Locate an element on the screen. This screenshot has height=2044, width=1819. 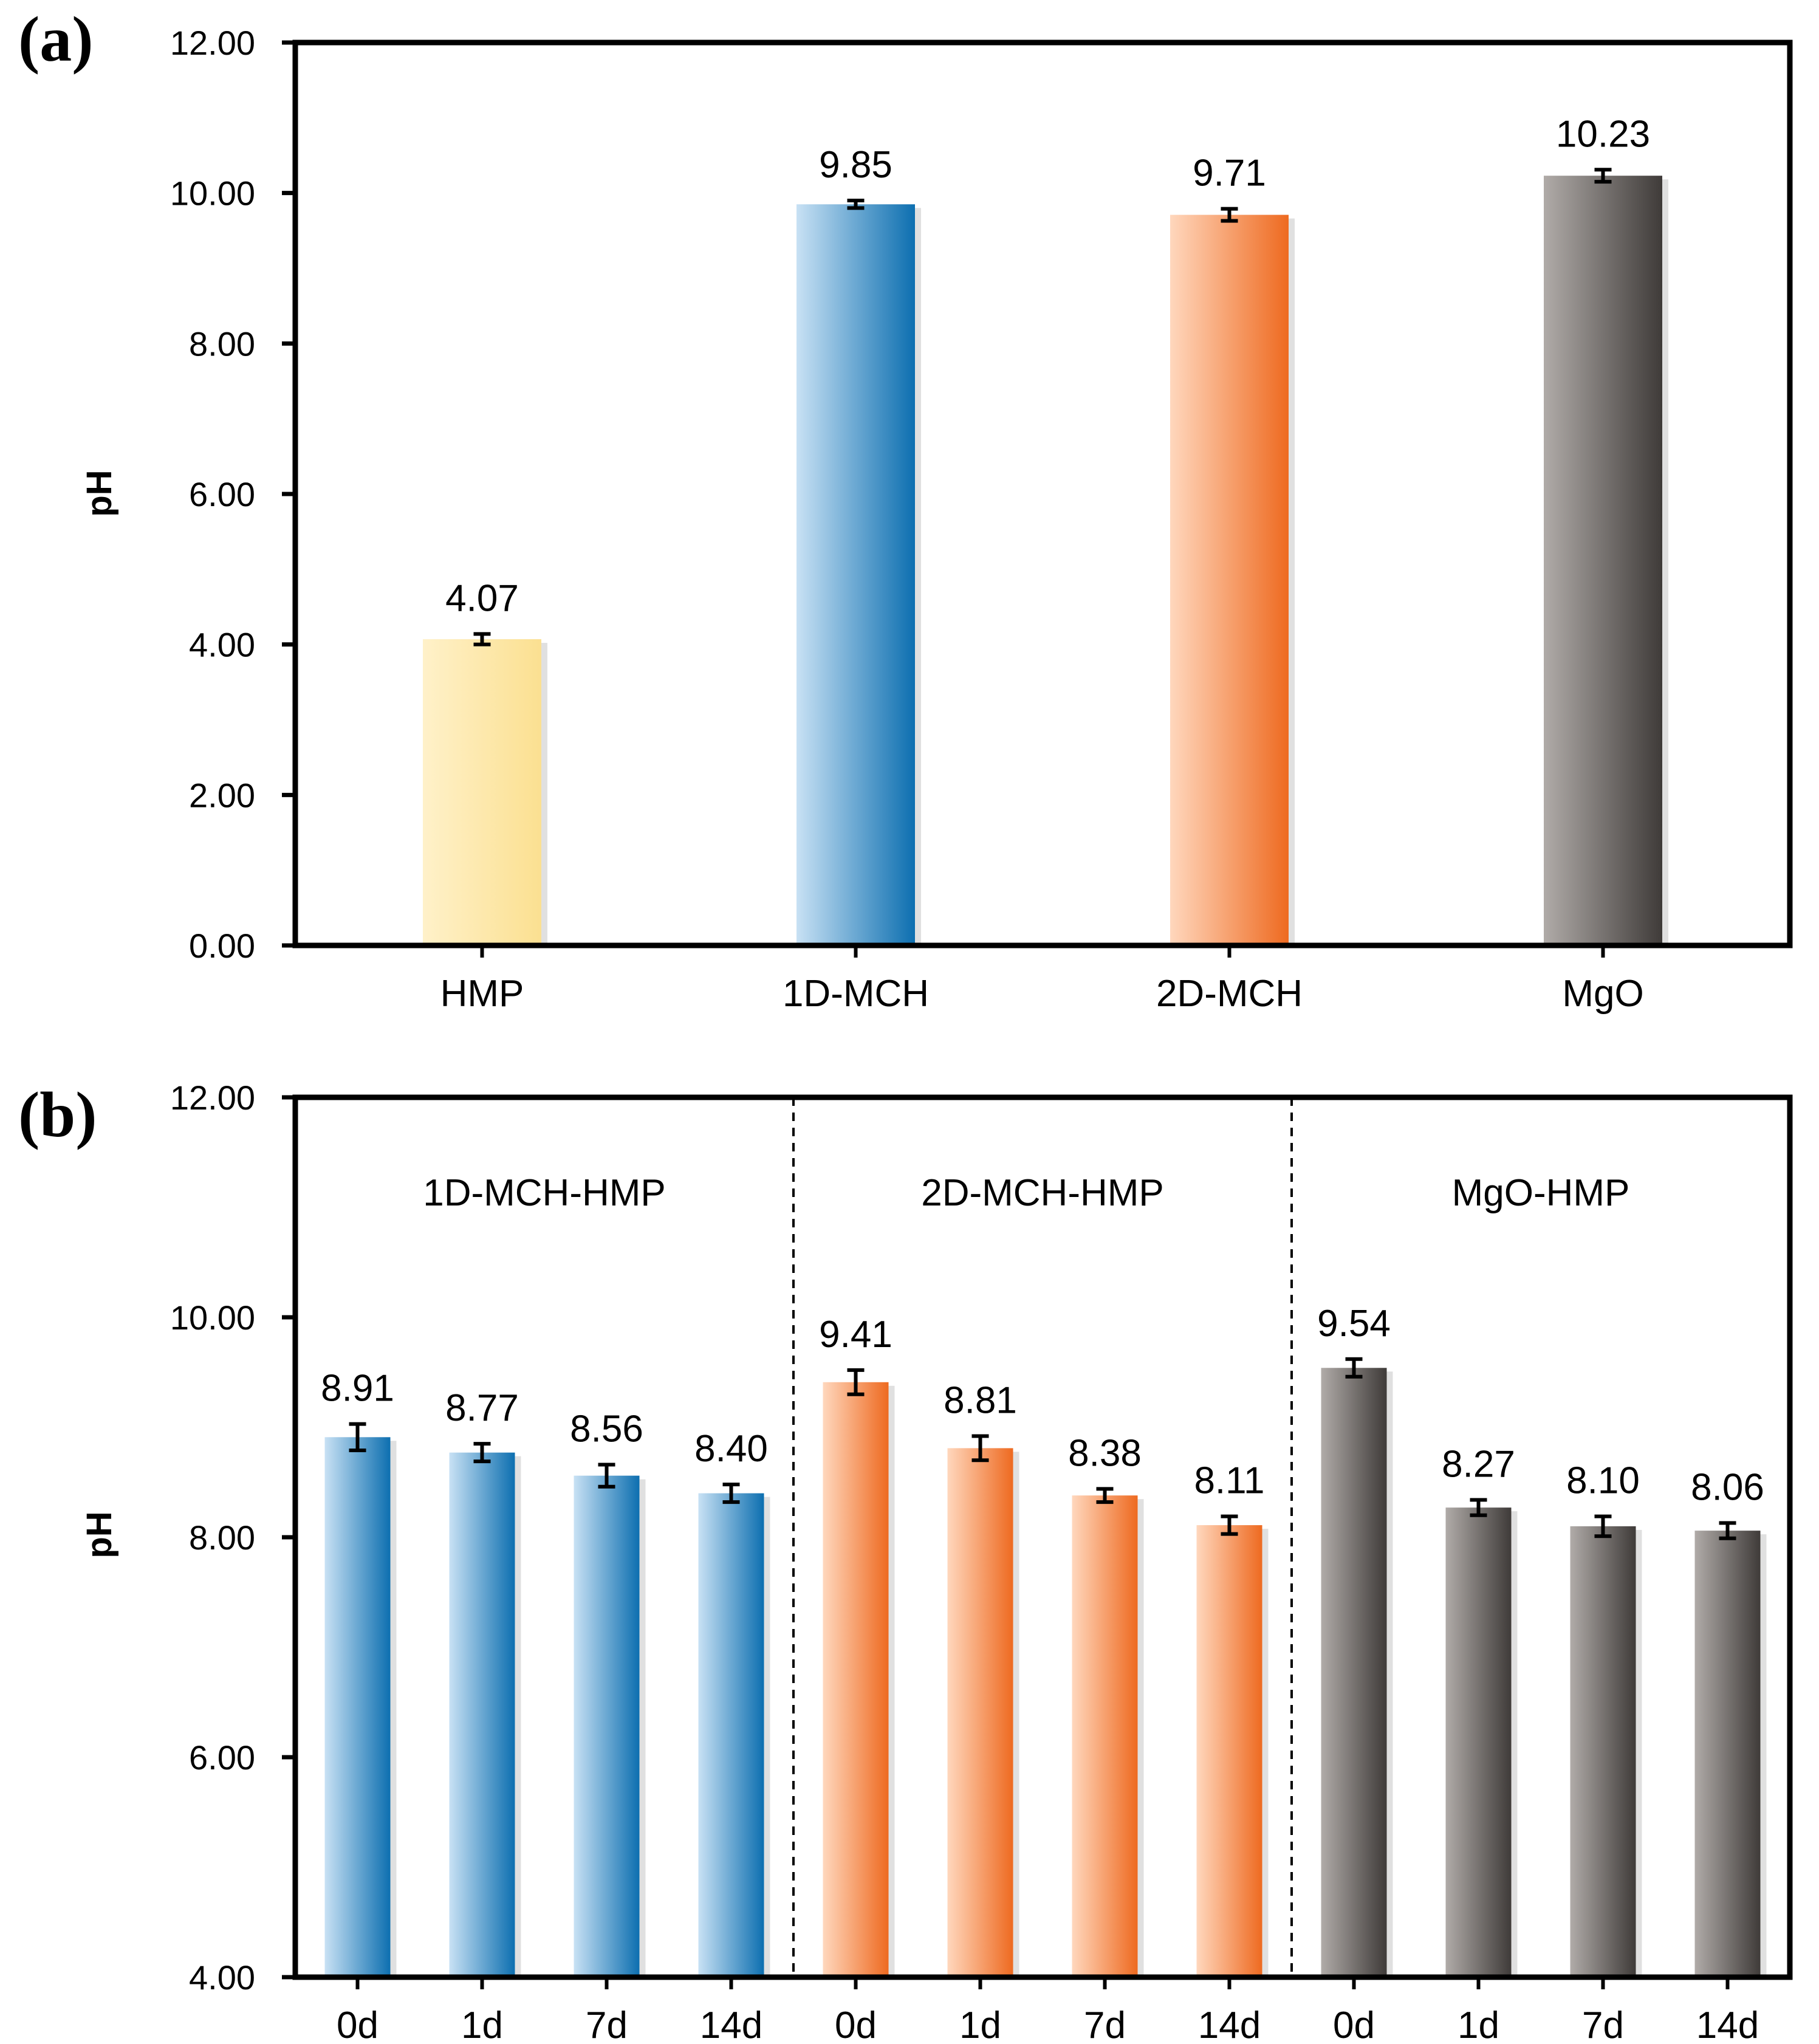
value-label: 8.81 is located at coordinates (980, 1400).